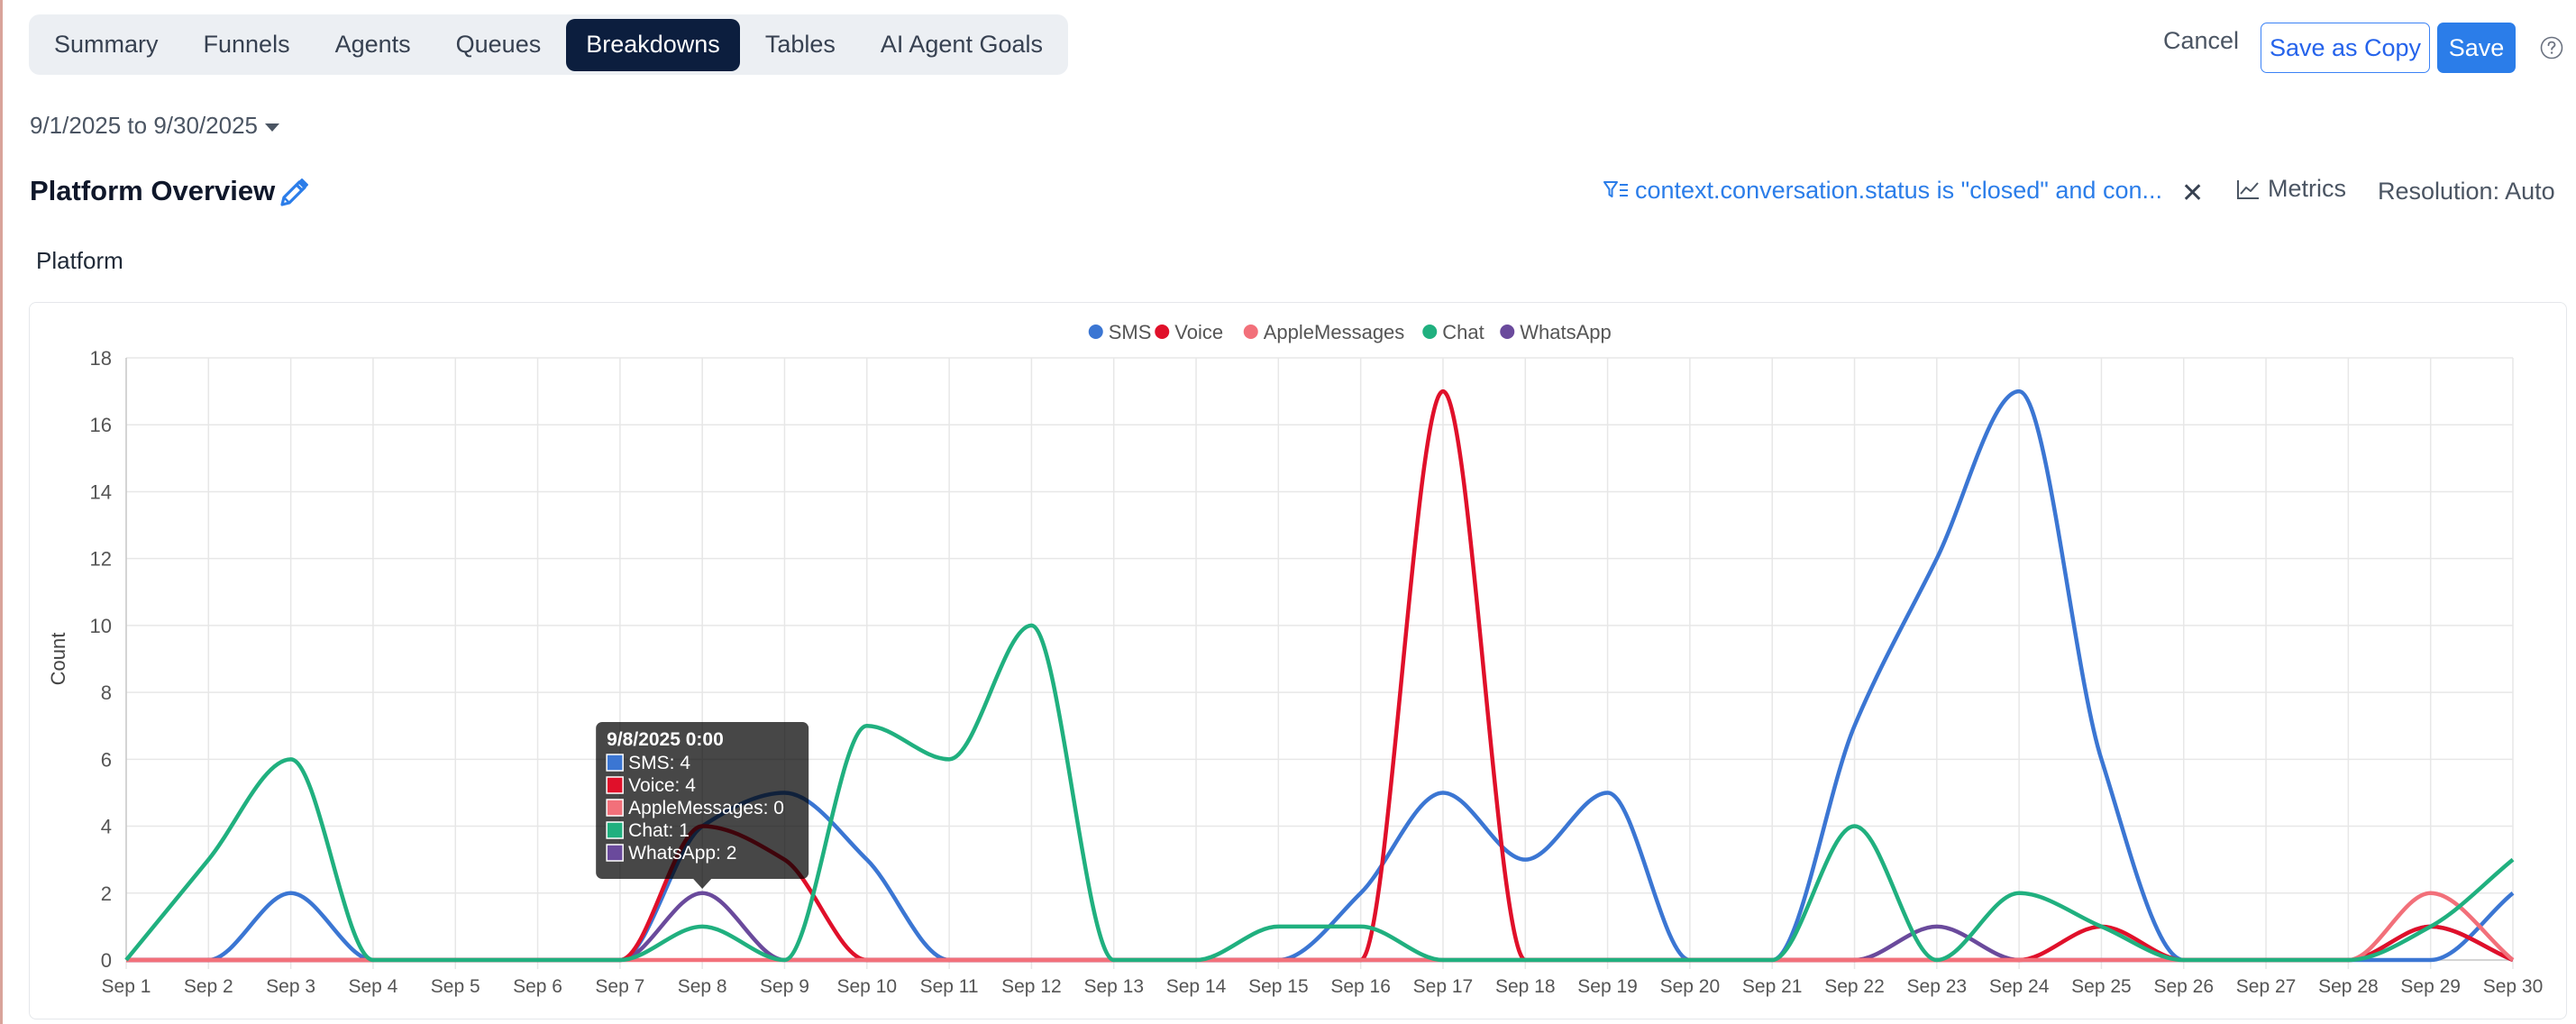 This screenshot has height=1024, width=2576. What do you see at coordinates (961, 44) in the screenshot?
I see `tab-ai-agent-goals: AI Agent Goals` at bounding box center [961, 44].